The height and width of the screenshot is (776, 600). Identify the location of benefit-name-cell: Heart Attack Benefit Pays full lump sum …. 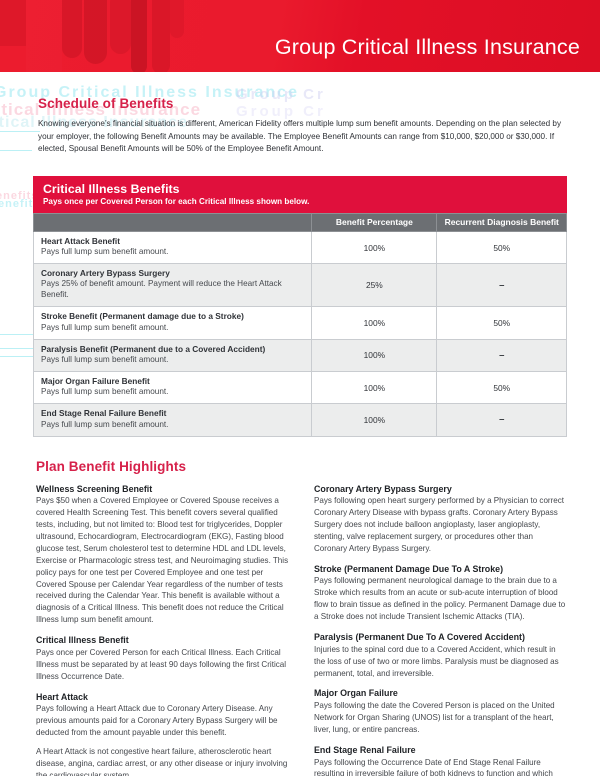
(172, 247).